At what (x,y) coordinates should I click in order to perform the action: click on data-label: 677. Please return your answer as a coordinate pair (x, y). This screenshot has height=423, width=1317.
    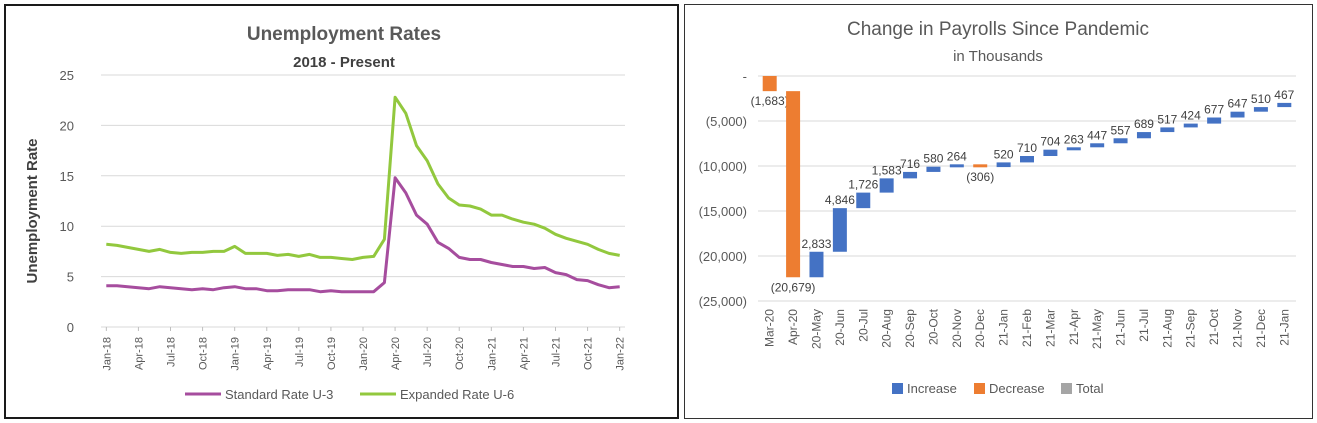
    Looking at the image, I should click on (1214, 110).